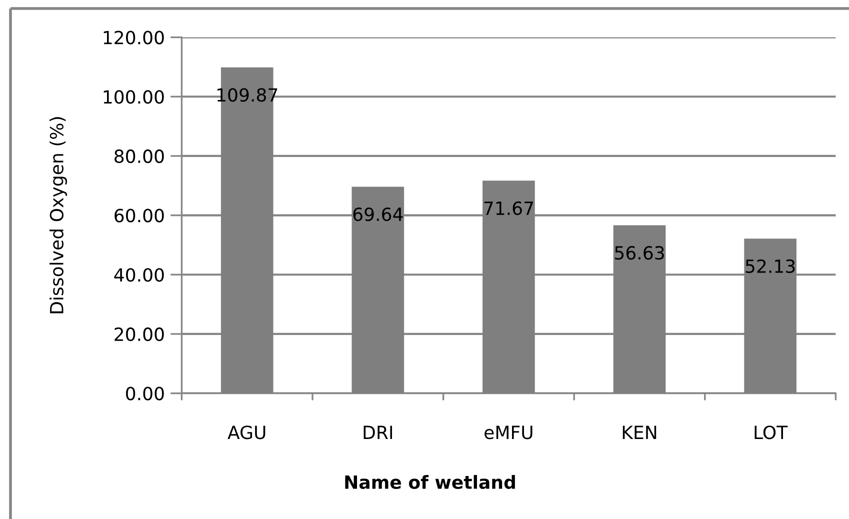 The width and height of the screenshot is (849, 519). Describe the element at coordinates (139, 334) in the screenshot. I see `y-tick-label: 20.00` at that location.